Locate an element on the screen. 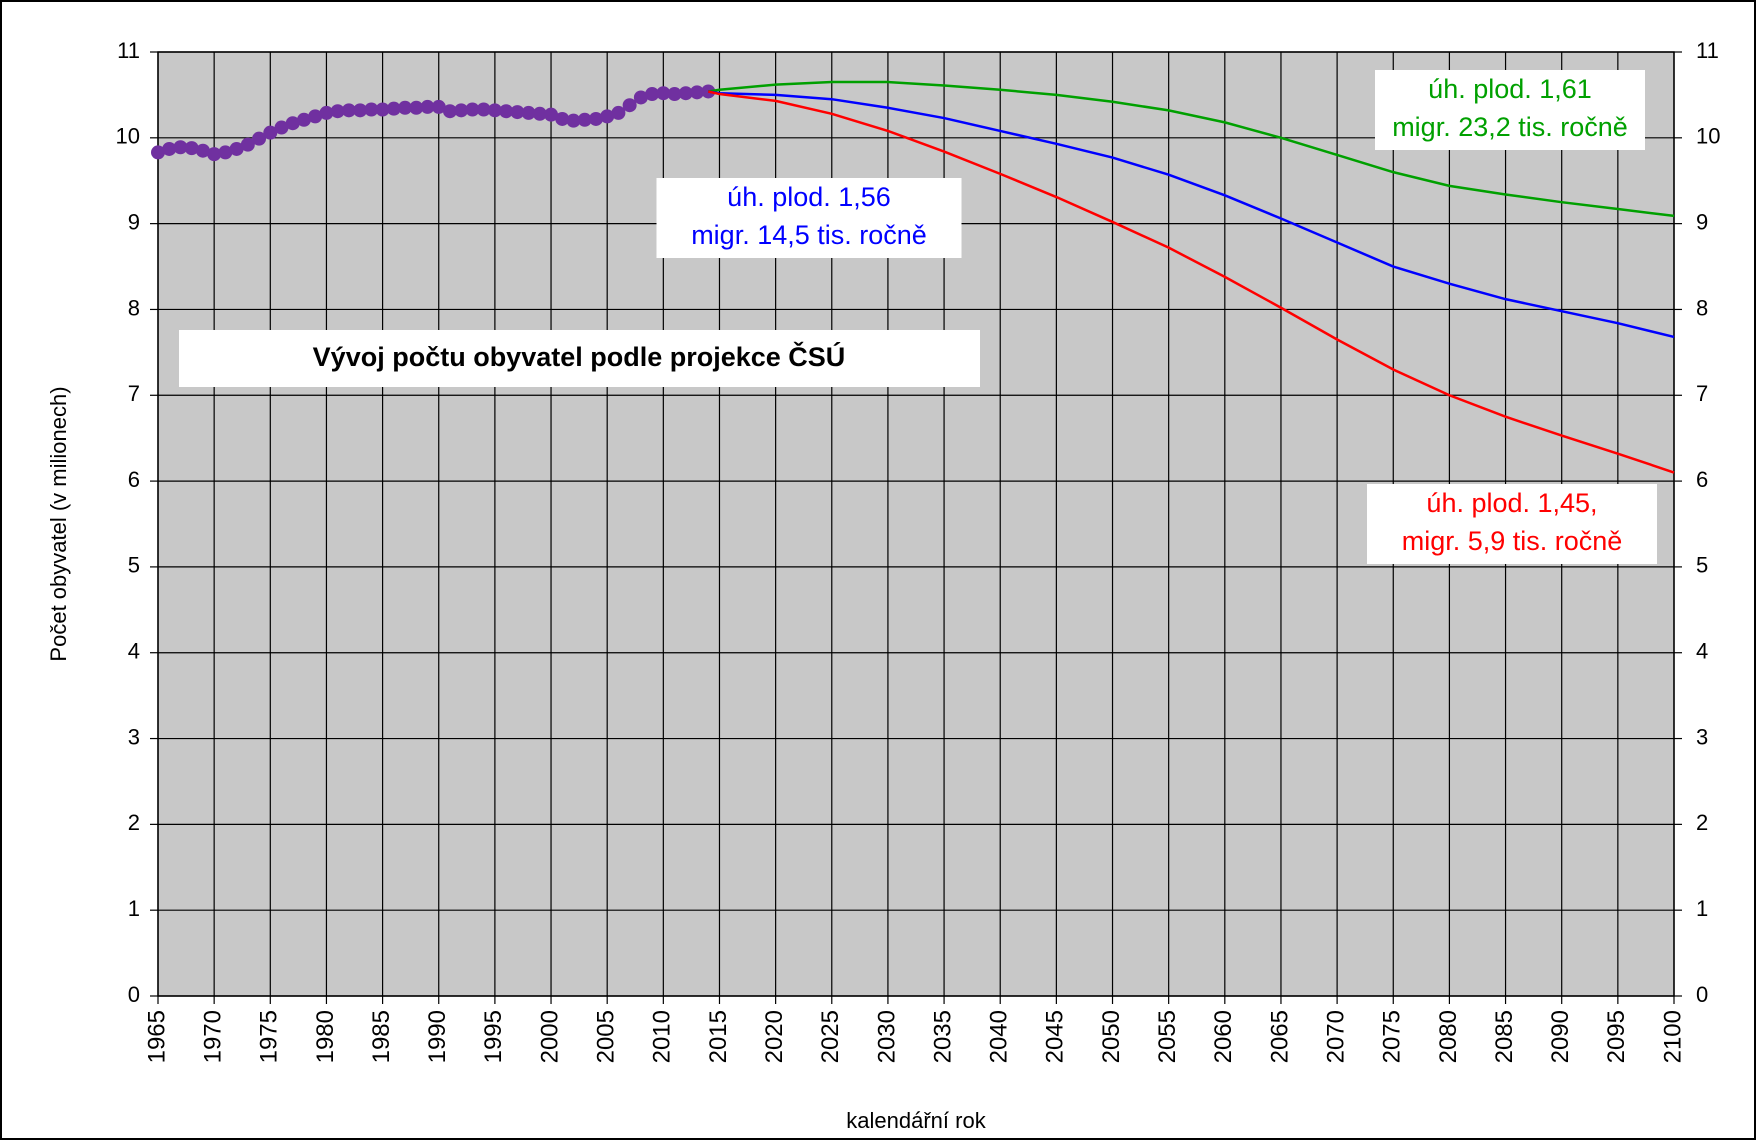  x-tick-label: 1965 is located at coordinates (156, 1036).